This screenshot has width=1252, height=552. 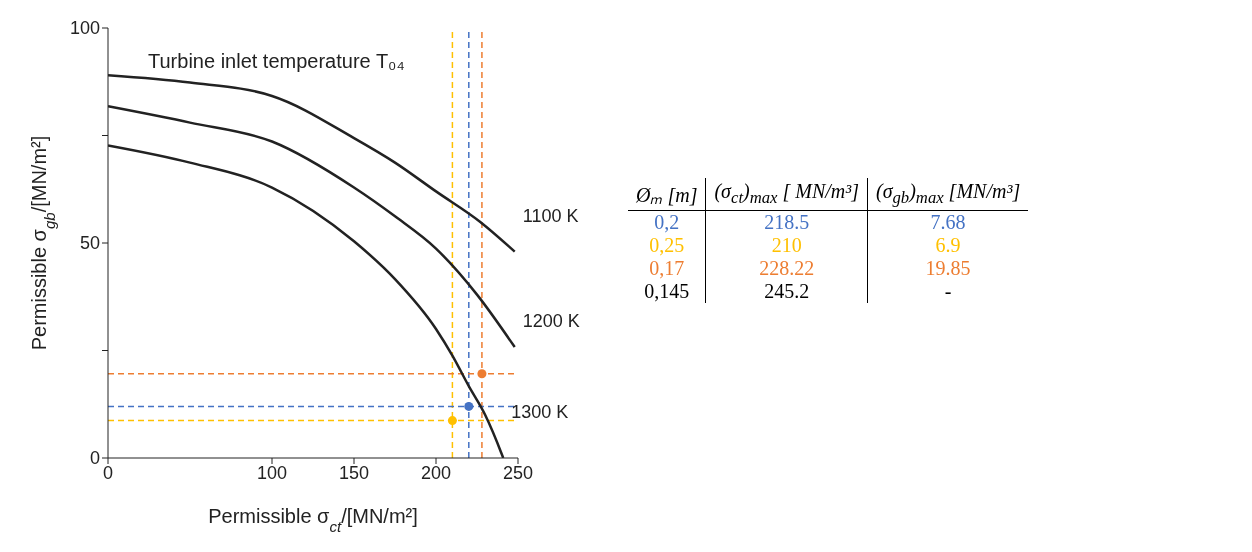 What do you see at coordinates (786, 245) in the screenshot?
I see `text: 210` at bounding box center [786, 245].